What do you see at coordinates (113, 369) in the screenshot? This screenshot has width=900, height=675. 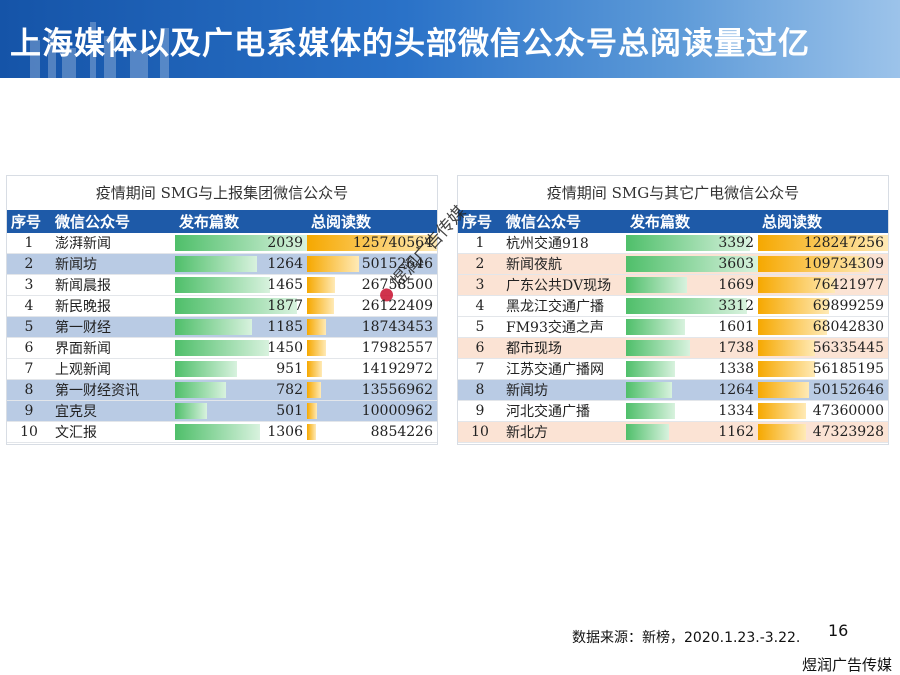 I see `account-name: 上观新闻` at bounding box center [113, 369].